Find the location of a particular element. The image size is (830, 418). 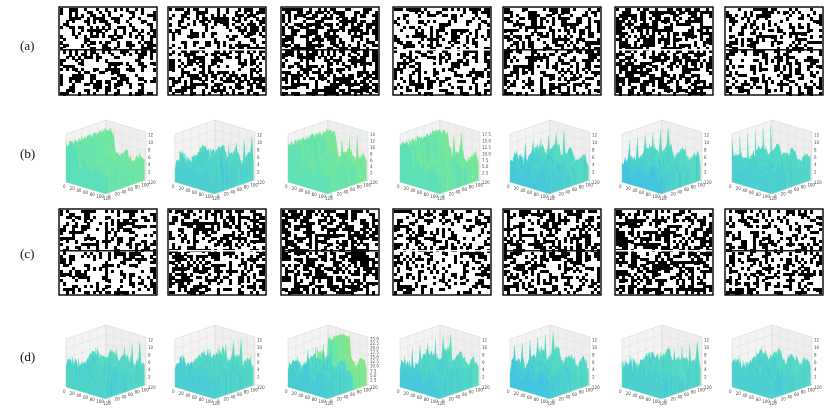

row-label-d: (d) is located at coordinates (28, 356).